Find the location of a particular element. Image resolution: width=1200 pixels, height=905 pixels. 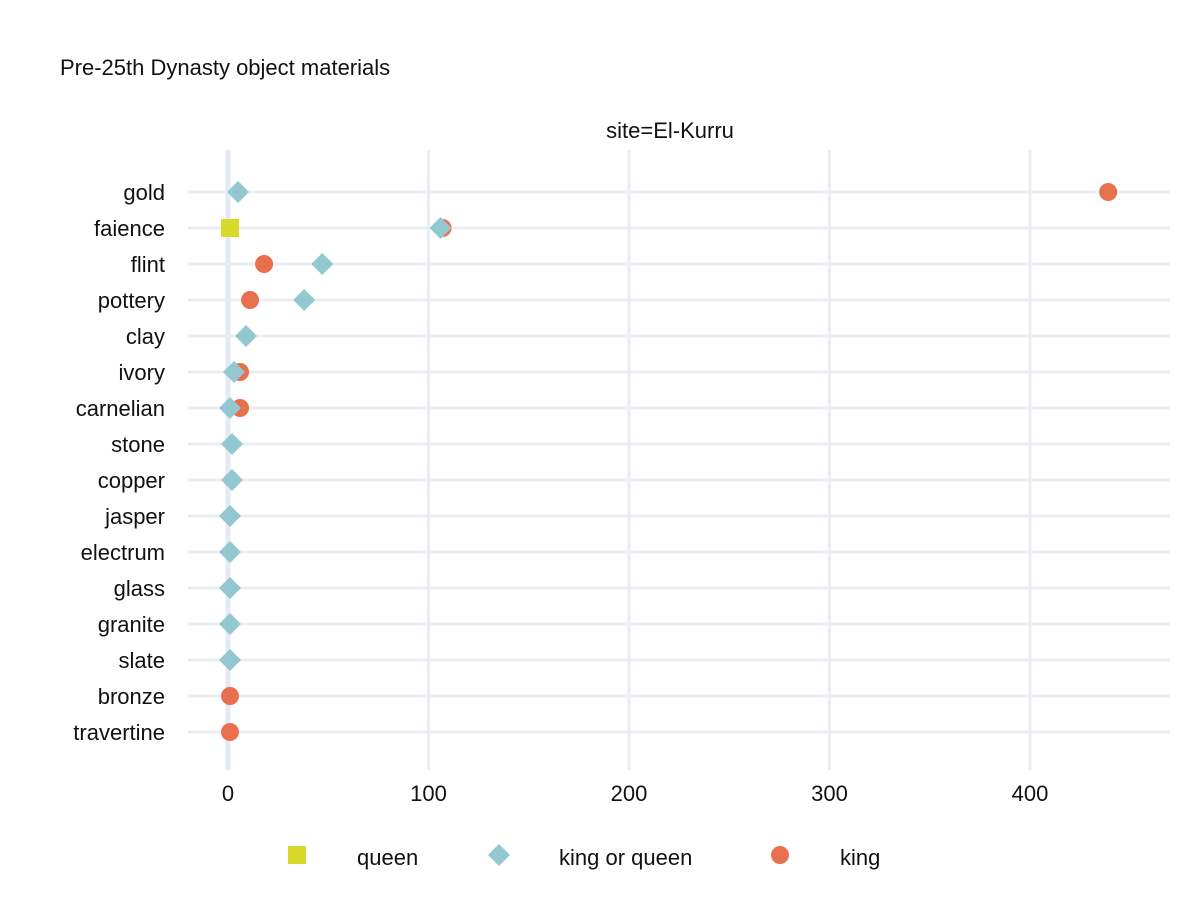

legend-key-king-or-queen is located at coordinates (499, 855).